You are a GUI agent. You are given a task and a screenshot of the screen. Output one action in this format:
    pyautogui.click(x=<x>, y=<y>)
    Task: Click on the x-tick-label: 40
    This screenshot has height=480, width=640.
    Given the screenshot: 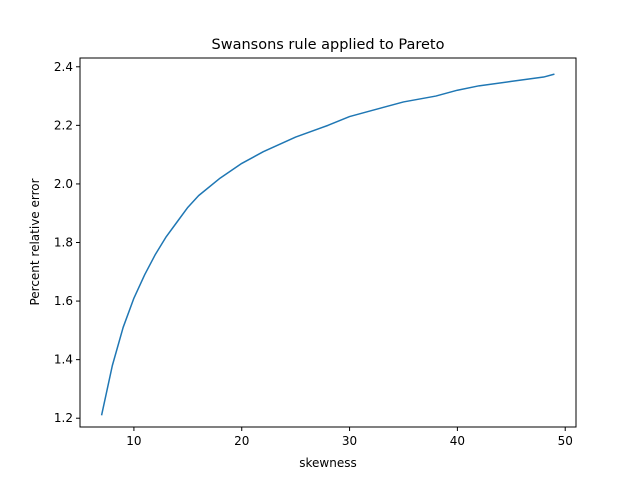 What is the action you would take?
    pyautogui.click(x=457, y=441)
    